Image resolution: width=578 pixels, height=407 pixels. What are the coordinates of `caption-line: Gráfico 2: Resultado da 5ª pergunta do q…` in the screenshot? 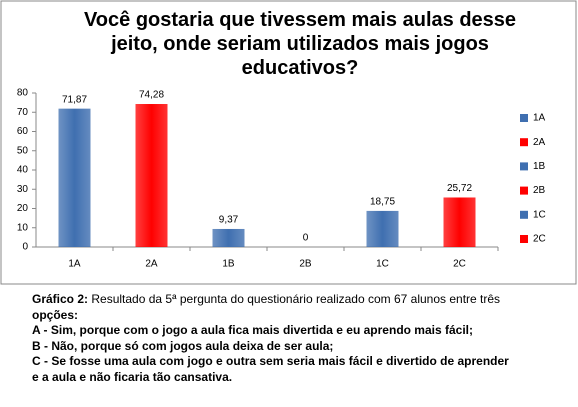 It's located at (305, 300).